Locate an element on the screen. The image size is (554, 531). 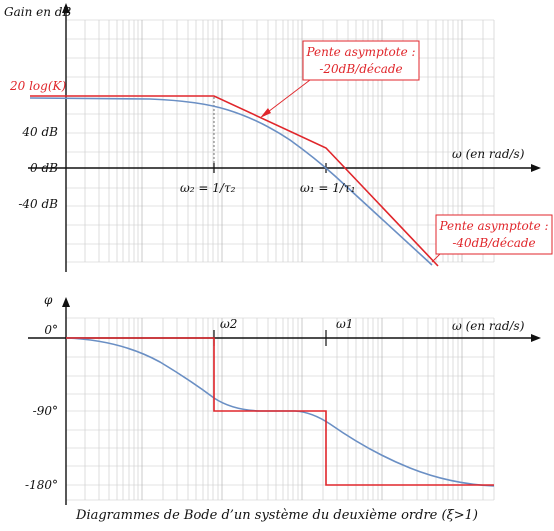
tick-20logK: 20 log(K) is located at coordinates (37, 86).